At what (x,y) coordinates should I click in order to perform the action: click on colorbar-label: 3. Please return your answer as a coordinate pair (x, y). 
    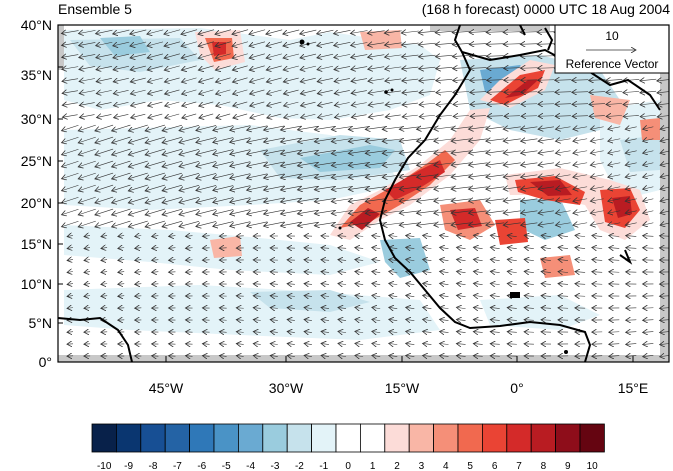
    Looking at the image, I should click on (422, 466).